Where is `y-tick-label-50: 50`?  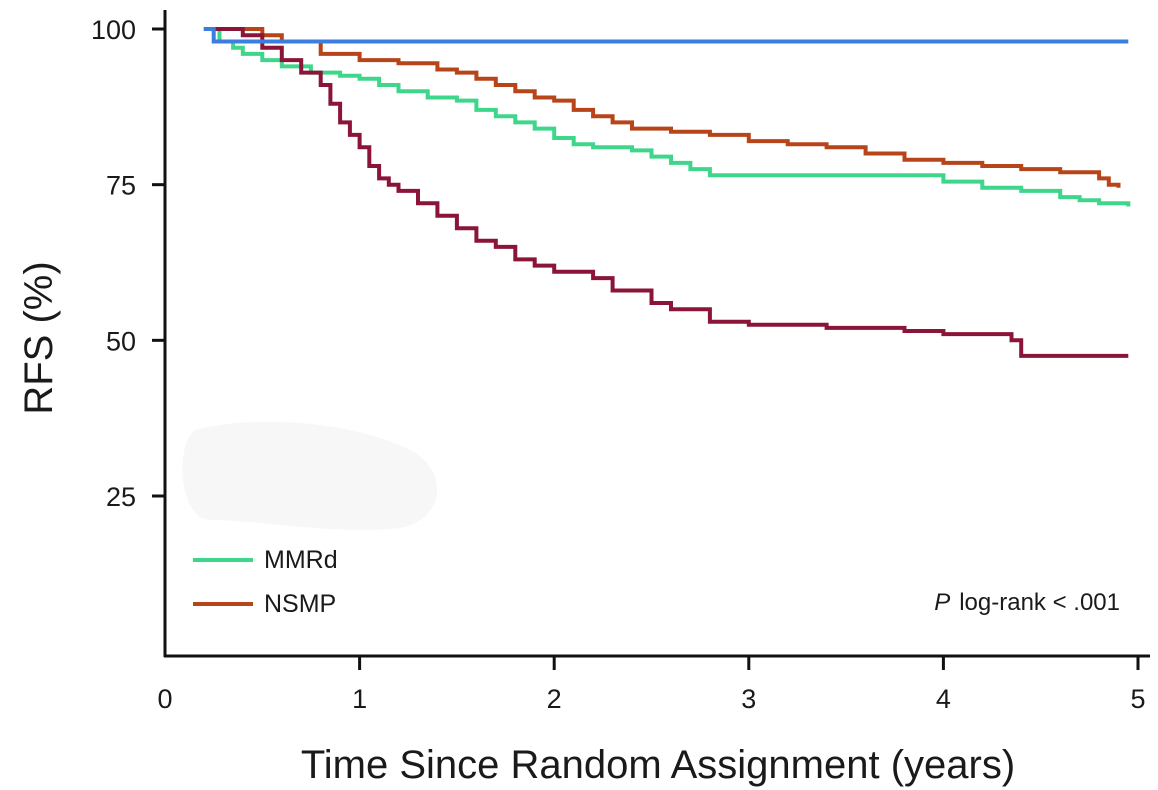
y-tick-label-50: 50 is located at coordinates (121, 341).